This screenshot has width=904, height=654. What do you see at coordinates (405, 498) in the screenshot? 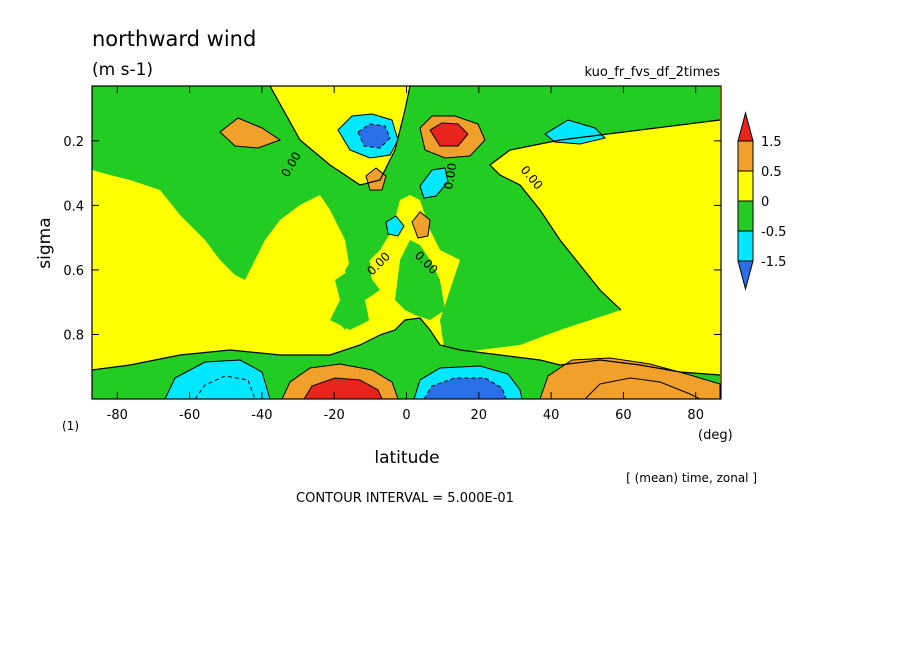
I see `contour-interval-note: CONTOUR INTERVAL = 5.000E-01` at bounding box center [405, 498].